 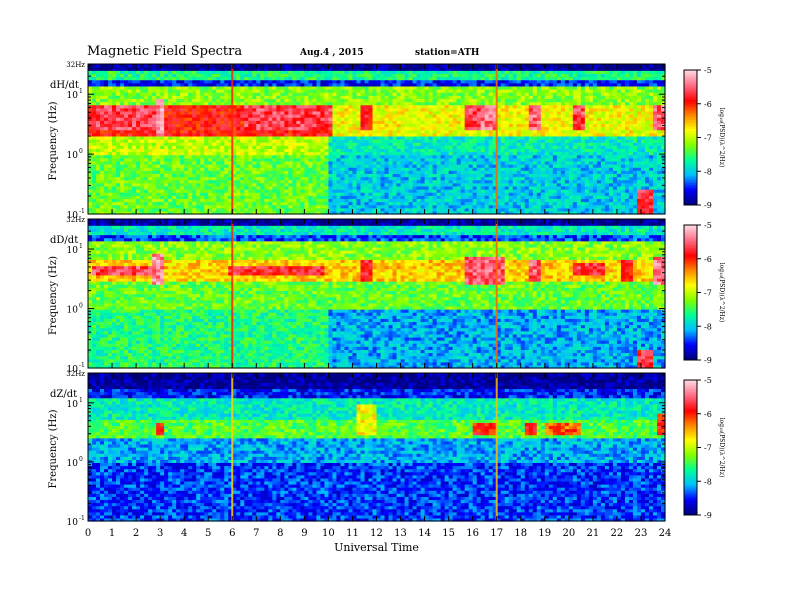 What do you see at coordinates (708, 360) in the screenshot?
I see `colorbar-tick-label: -9` at bounding box center [708, 360].